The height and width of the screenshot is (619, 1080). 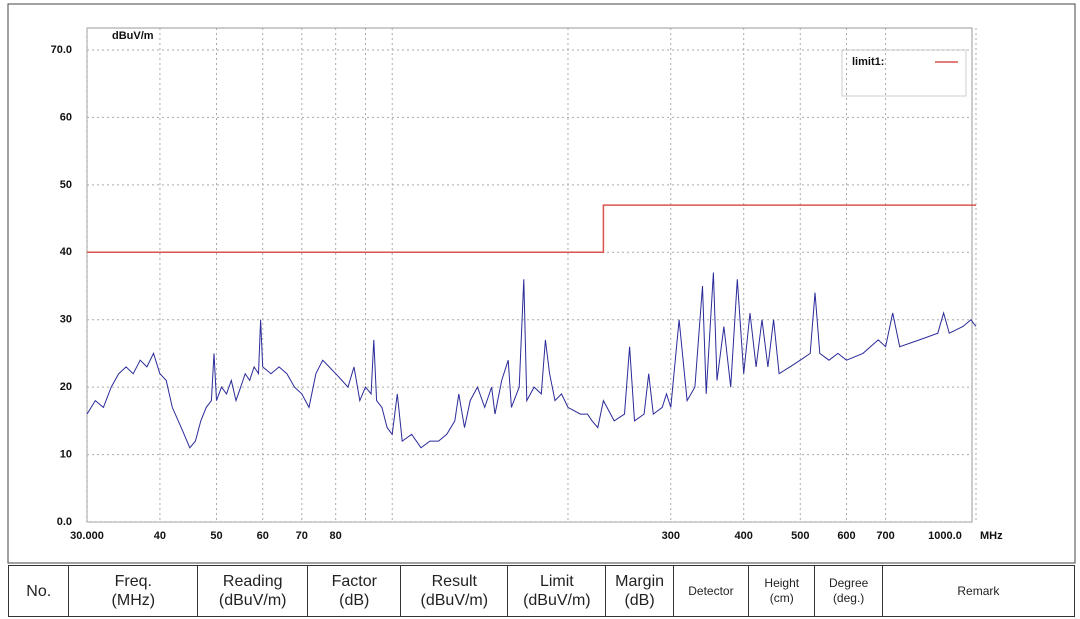 I want to click on header-text: No., so click(x=39, y=591).